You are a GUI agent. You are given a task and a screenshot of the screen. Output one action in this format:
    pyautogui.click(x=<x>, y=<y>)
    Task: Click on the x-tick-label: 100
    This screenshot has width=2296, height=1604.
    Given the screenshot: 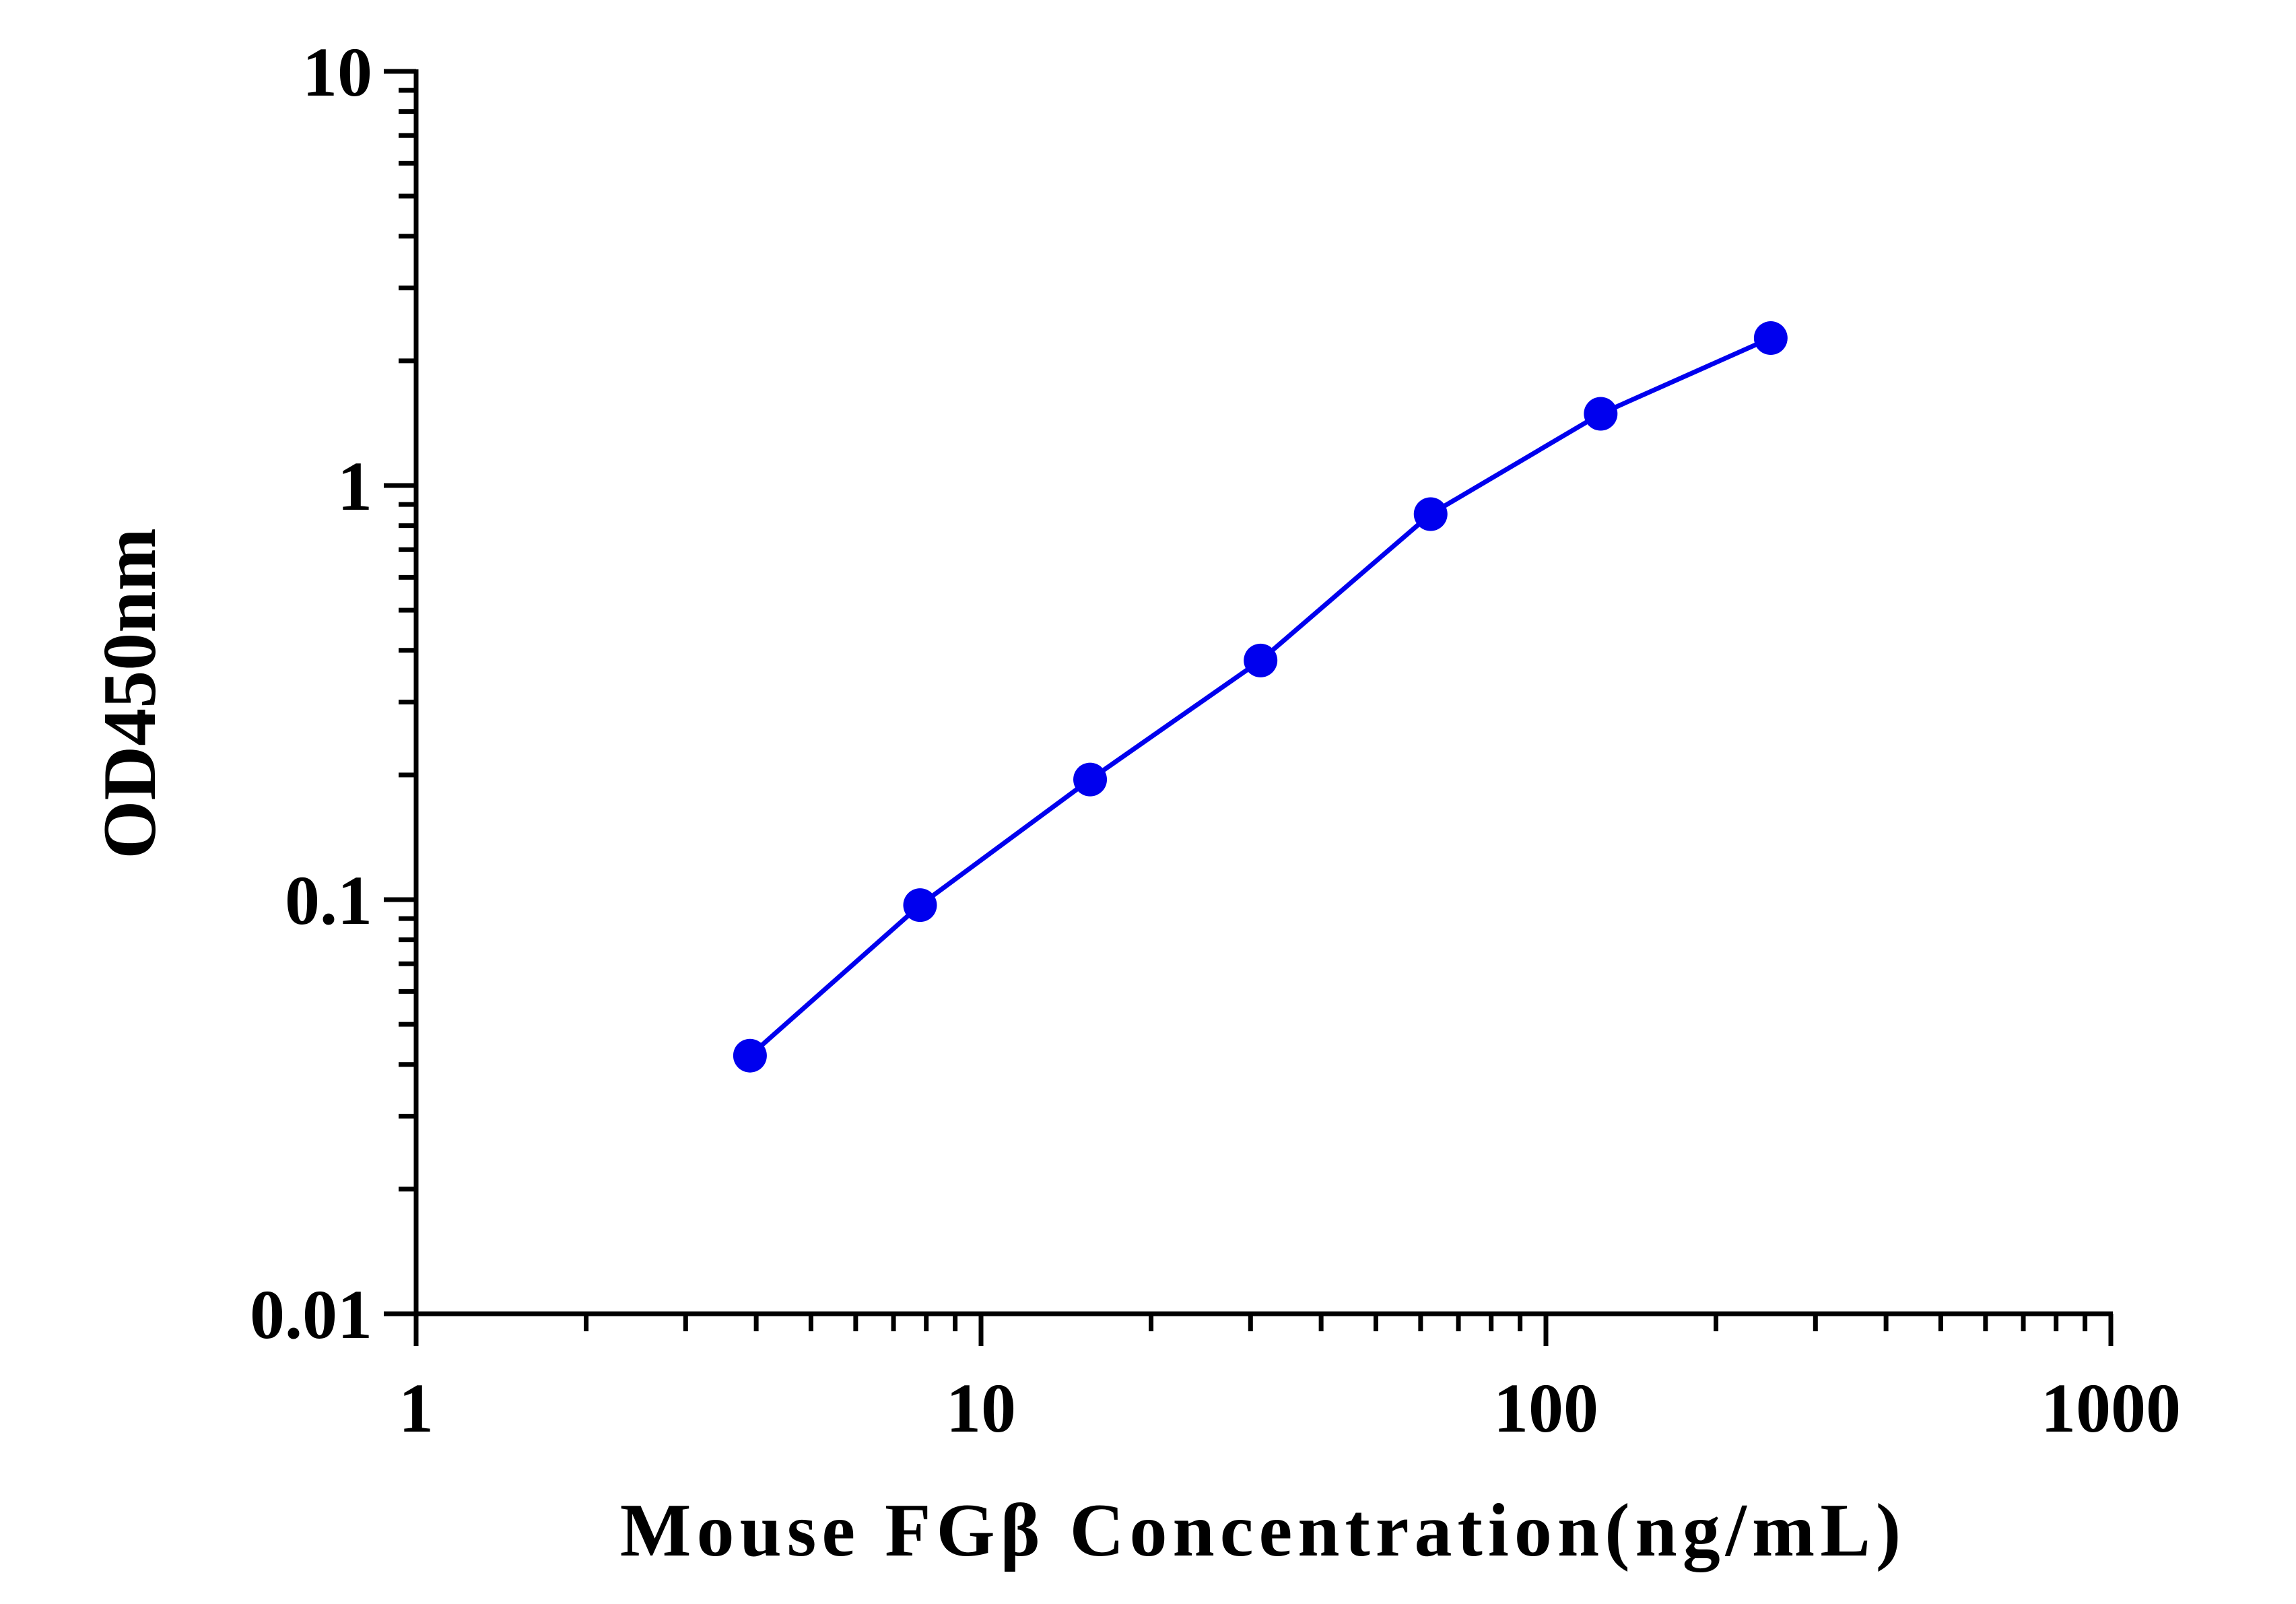 What is the action you would take?
    pyautogui.click(x=1545, y=1409)
    